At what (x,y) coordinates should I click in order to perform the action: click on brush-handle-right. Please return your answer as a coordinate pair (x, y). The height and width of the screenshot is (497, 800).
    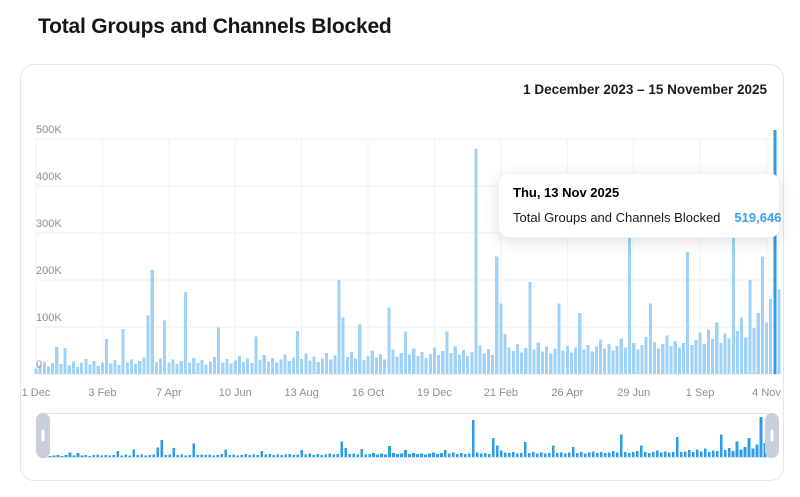
    Looking at the image, I should click on (772, 435).